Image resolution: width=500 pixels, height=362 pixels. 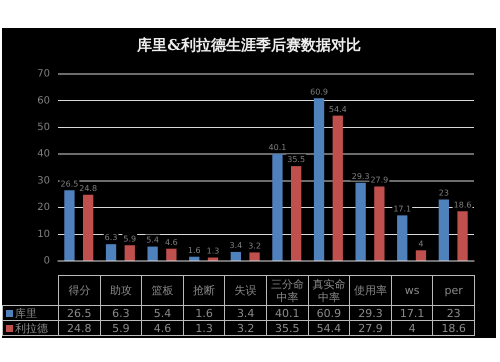 What do you see at coordinates (121, 290) in the screenshot?
I see `x-tick-label: 助攻` at bounding box center [121, 290].